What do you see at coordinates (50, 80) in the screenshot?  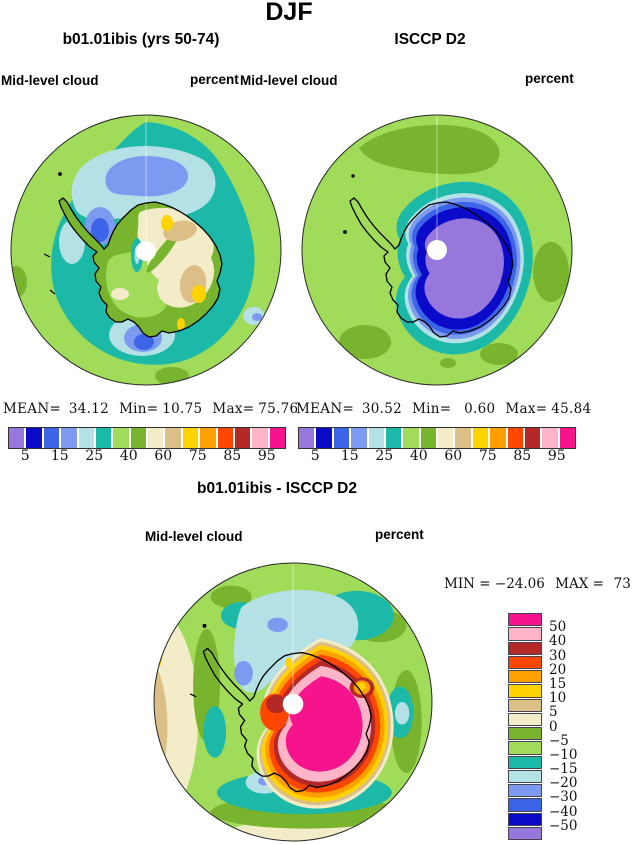 I see `model-field-label: Mid-level cloud` at bounding box center [50, 80].